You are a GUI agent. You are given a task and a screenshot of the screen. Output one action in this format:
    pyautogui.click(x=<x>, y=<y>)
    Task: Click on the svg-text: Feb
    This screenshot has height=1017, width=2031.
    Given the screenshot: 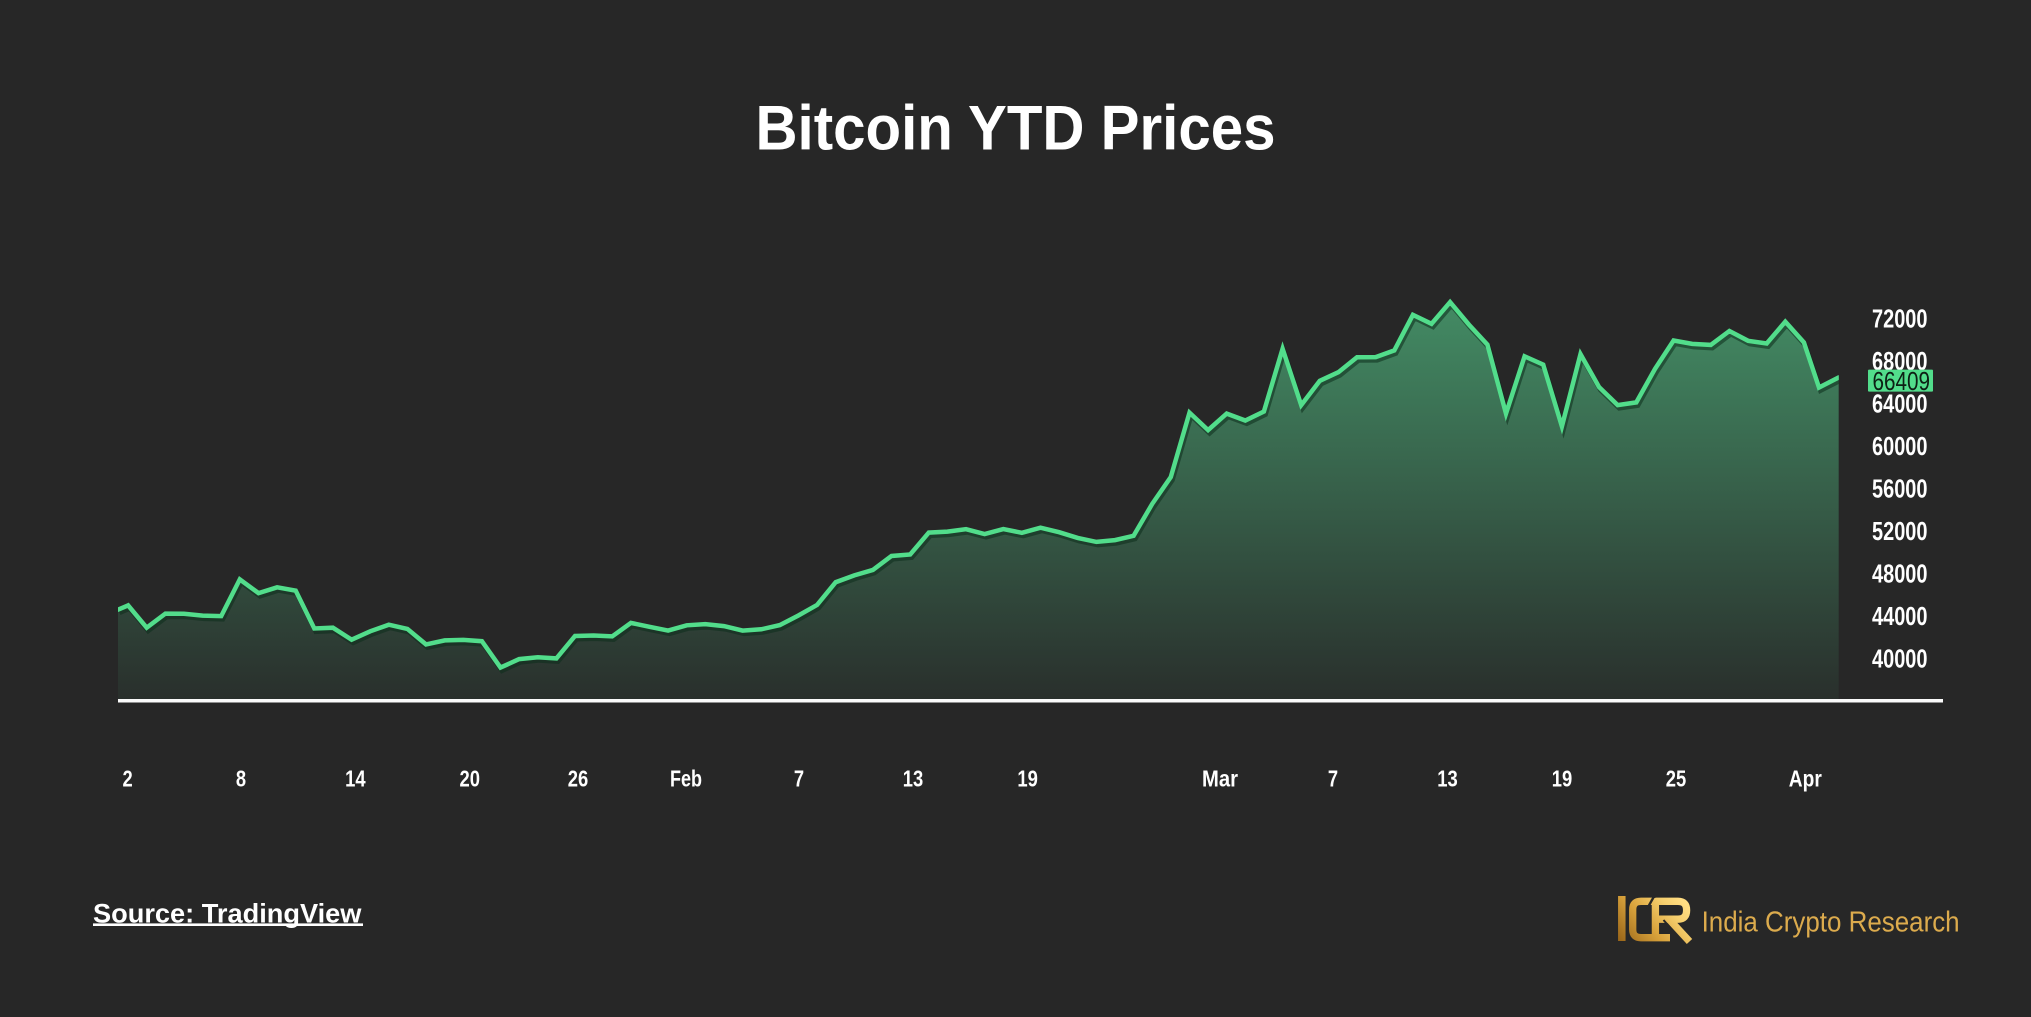 What is the action you would take?
    pyautogui.click(x=686, y=779)
    